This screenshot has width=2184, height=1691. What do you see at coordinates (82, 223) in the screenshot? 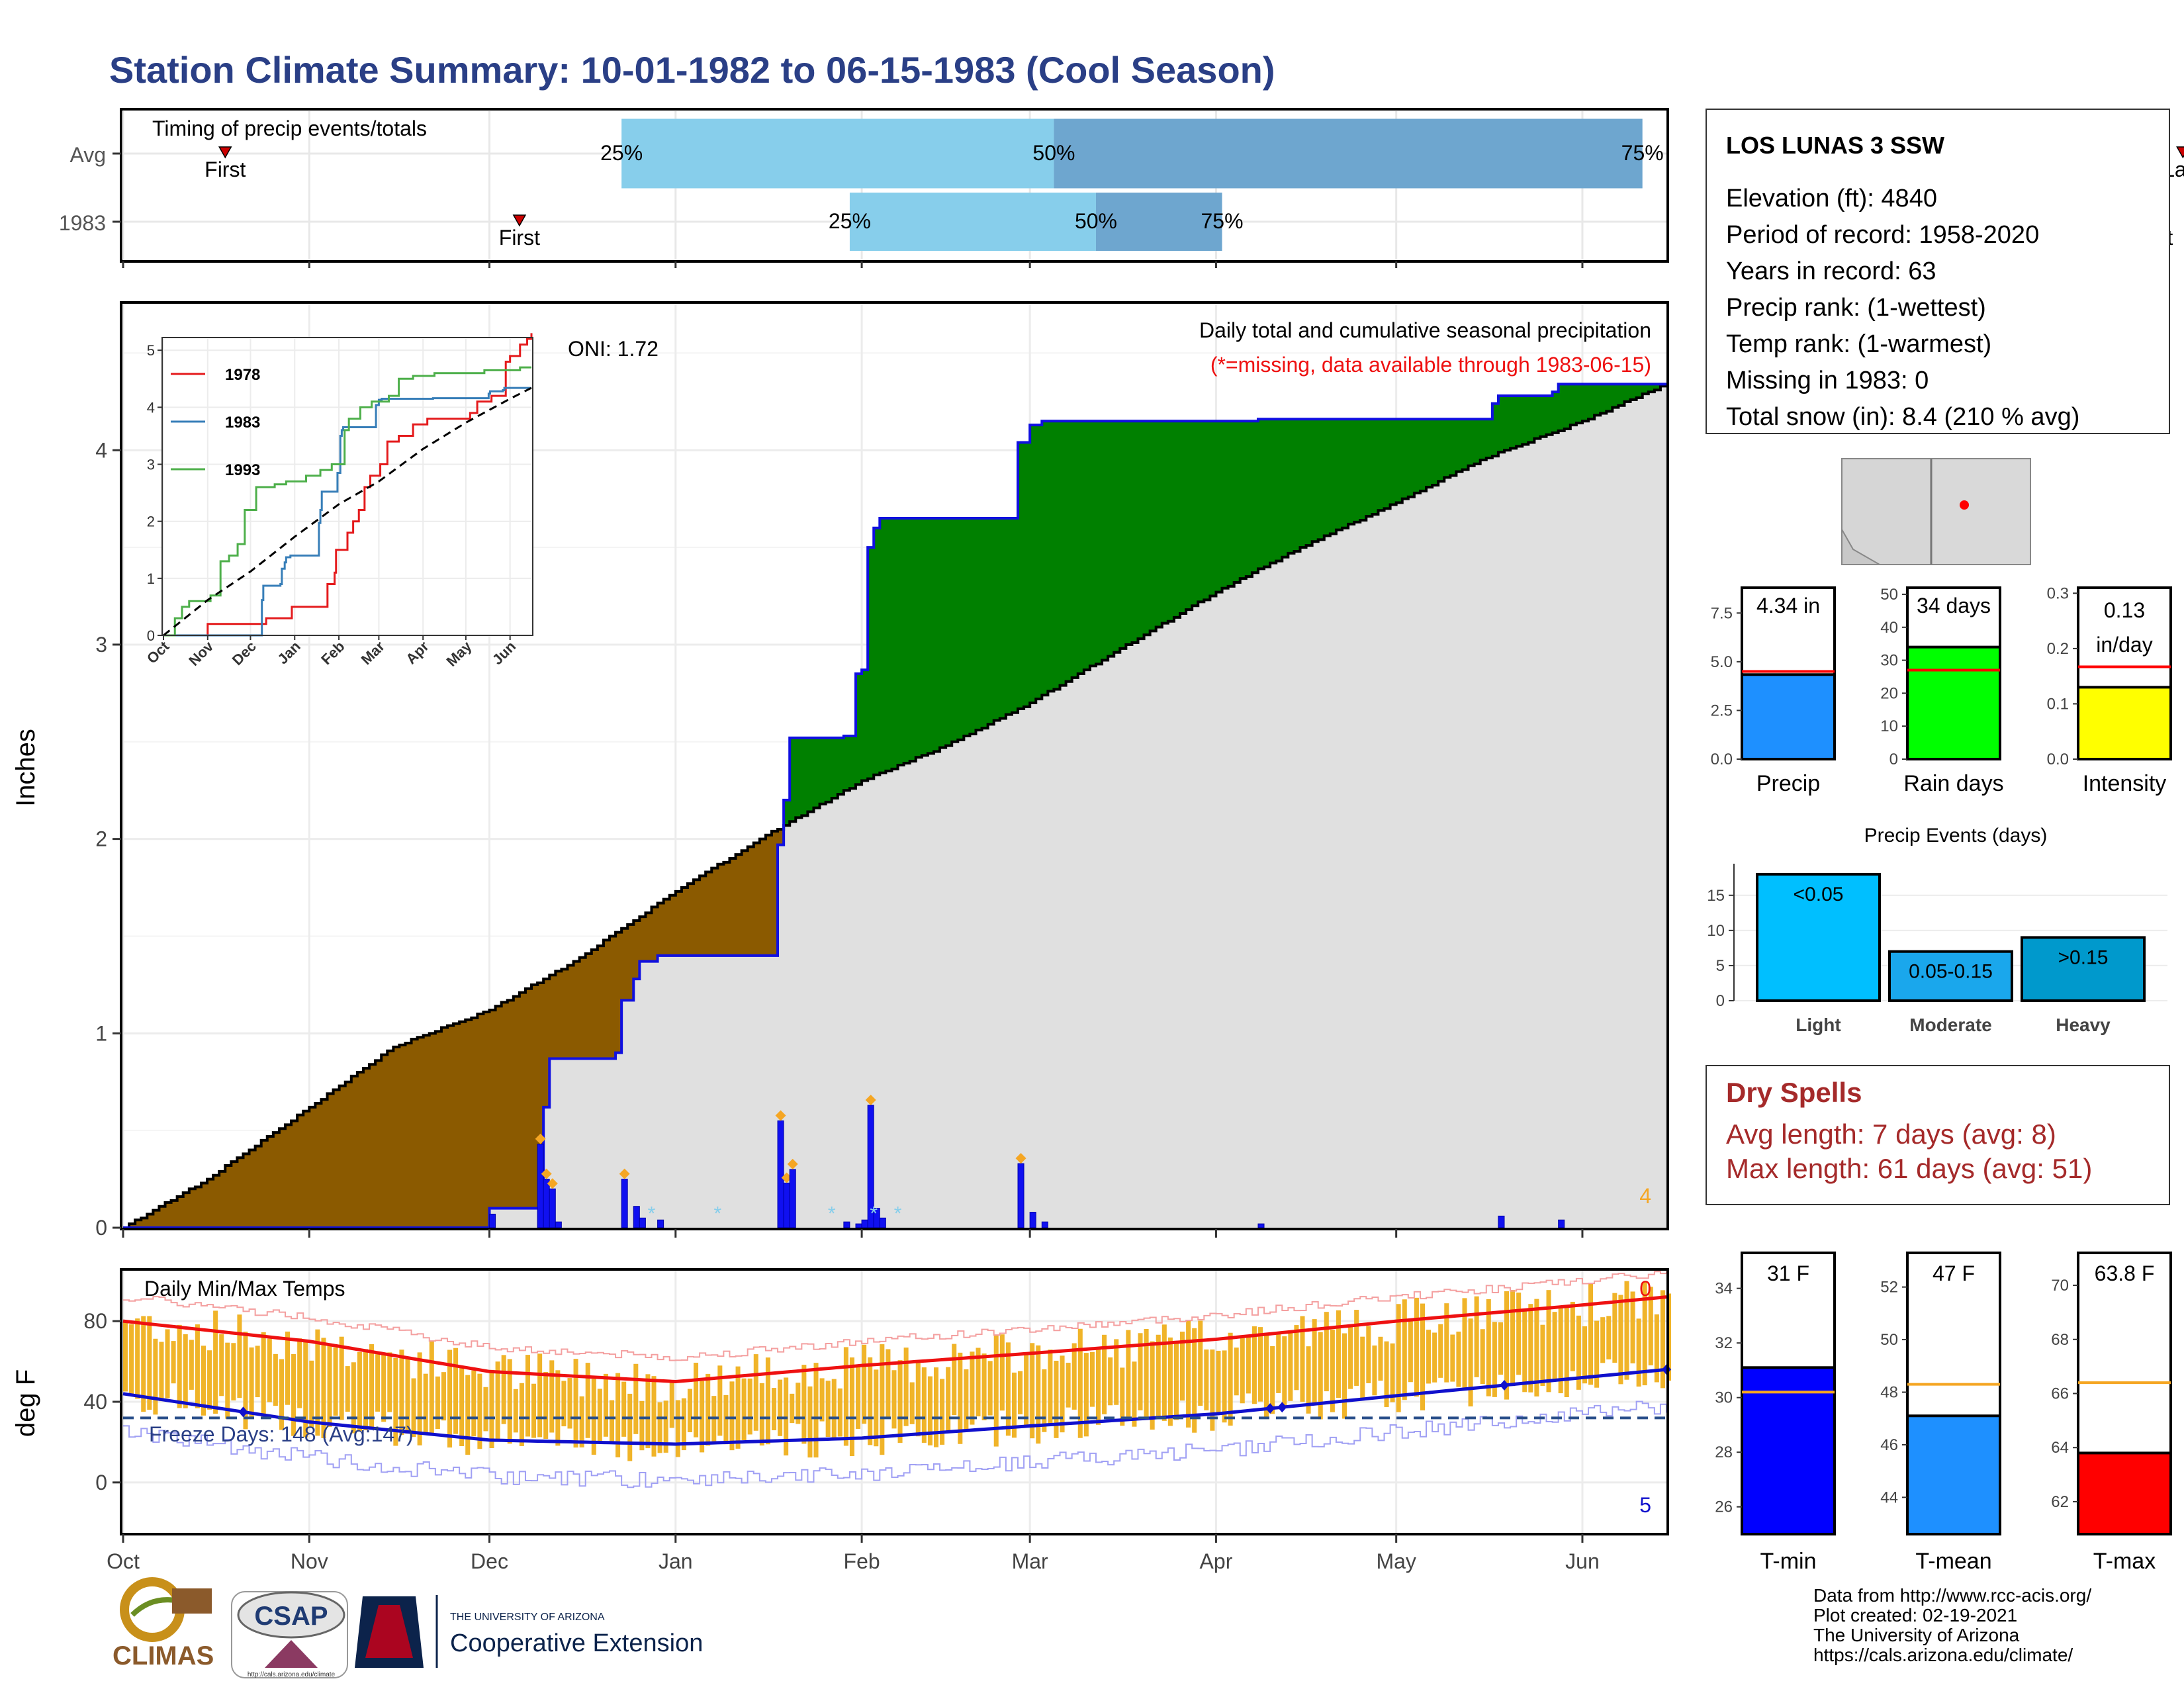
I see `timing-row-label-year: 1983` at bounding box center [82, 223].